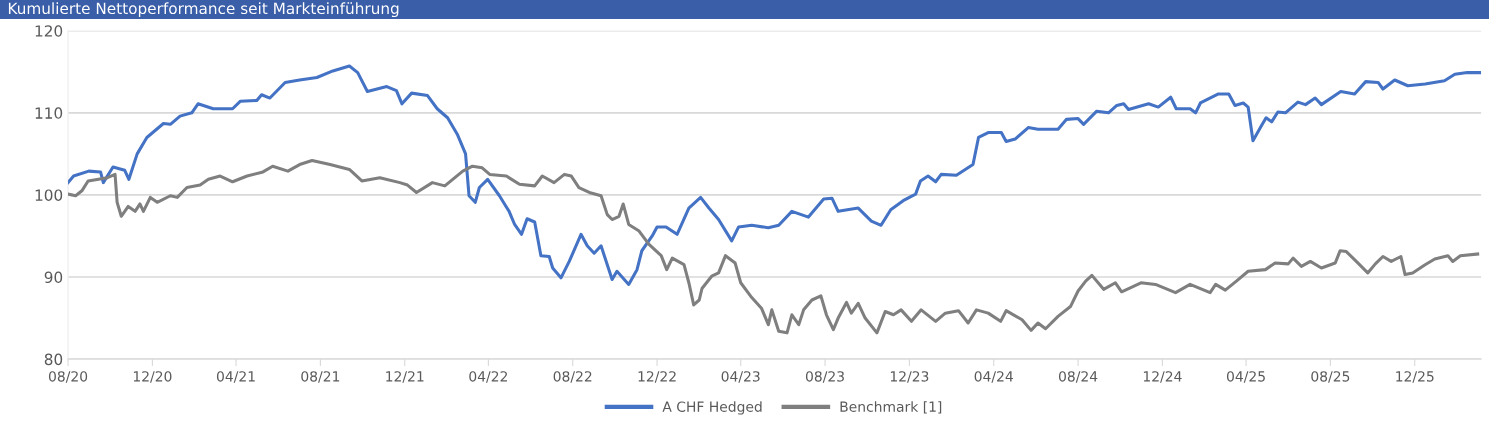  I want to click on legend-label: Benchmark [1], so click(891, 407).